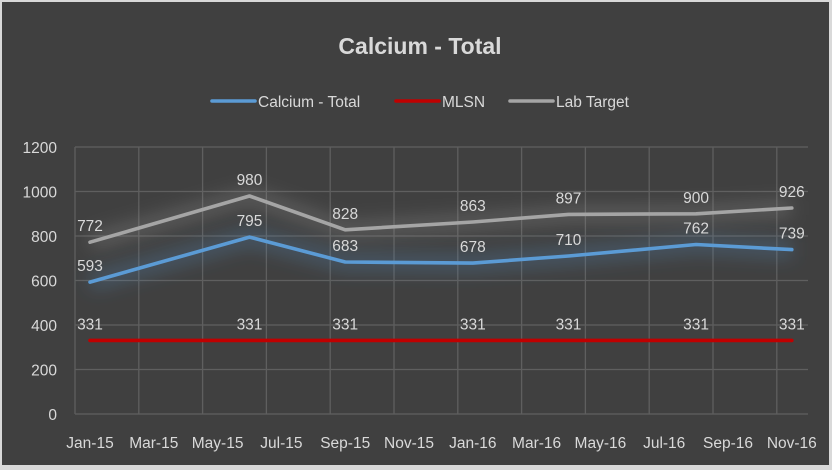  I want to click on data-label: 772, so click(90, 226).